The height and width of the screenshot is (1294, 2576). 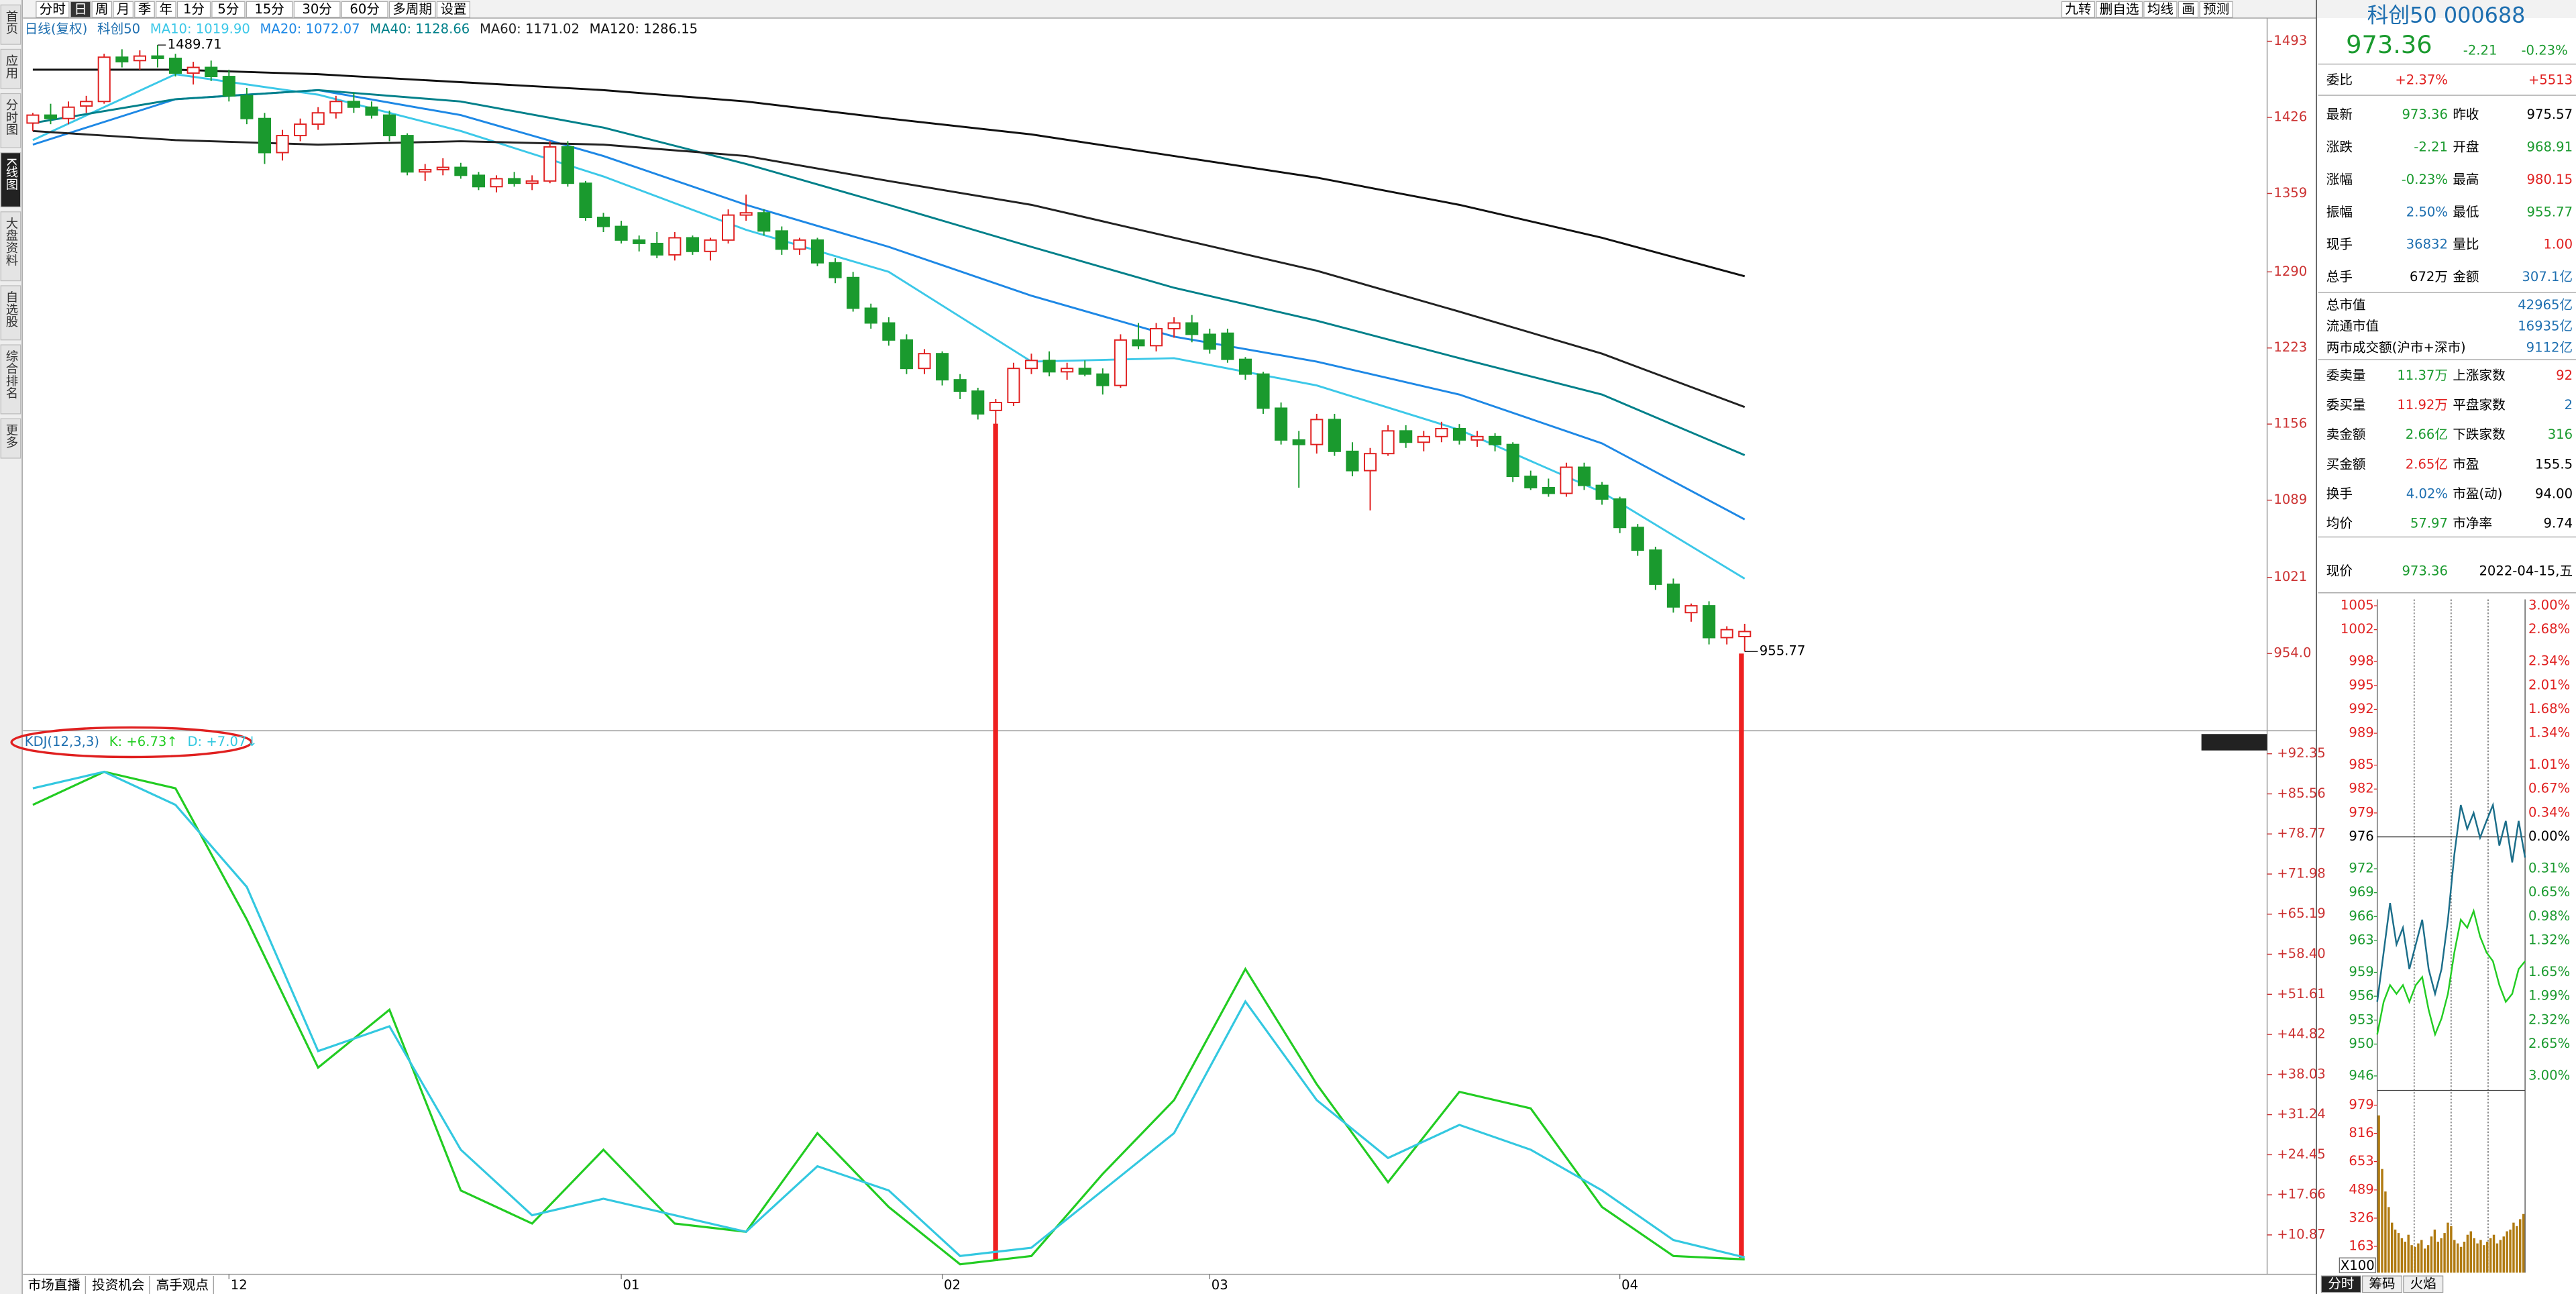 I want to click on quote-price: 973.36, so click(x=2389, y=44).